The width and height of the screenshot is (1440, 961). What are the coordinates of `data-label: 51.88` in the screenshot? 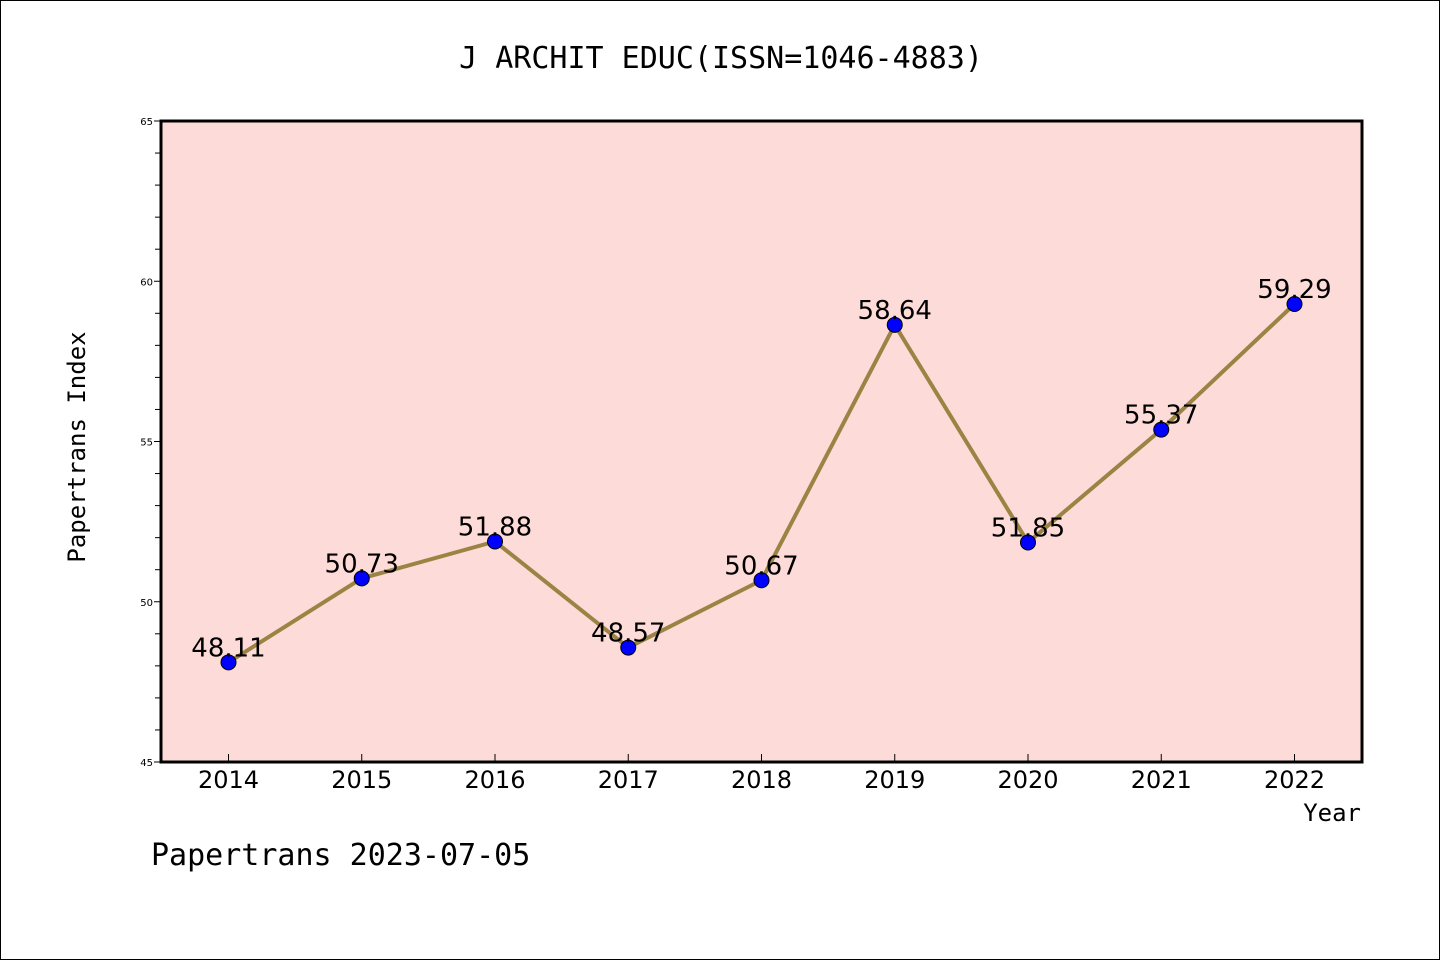 It's located at (495, 527).